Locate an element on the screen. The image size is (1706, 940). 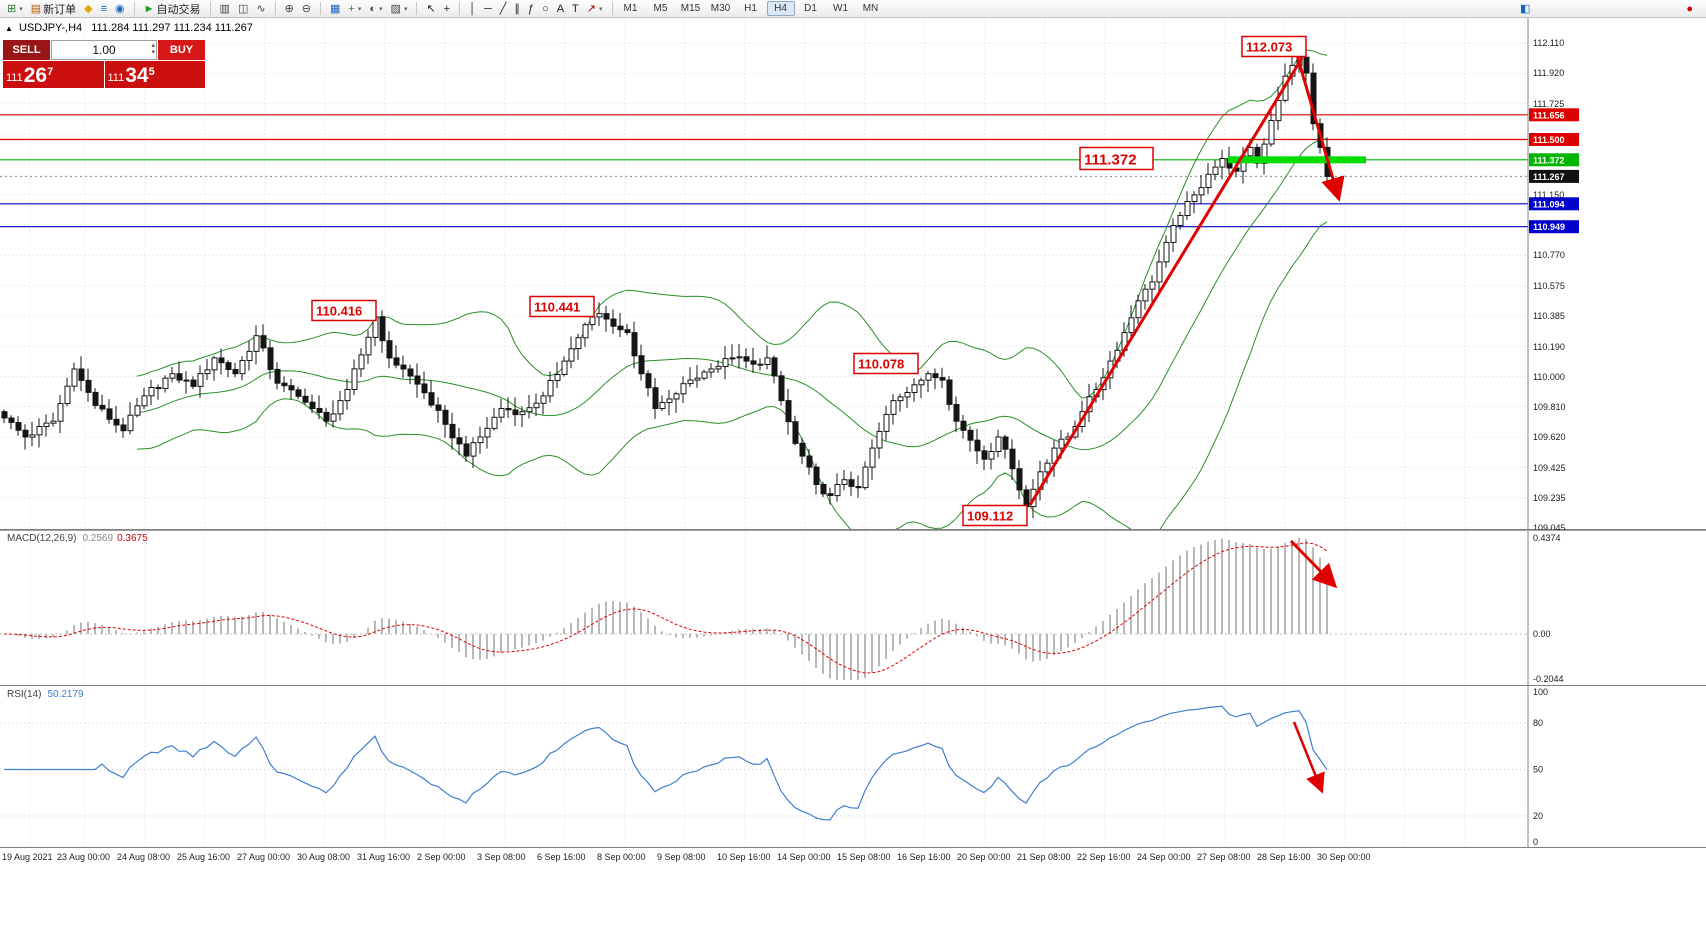
timeframe-m30-button: M30 is located at coordinates (720, 8).